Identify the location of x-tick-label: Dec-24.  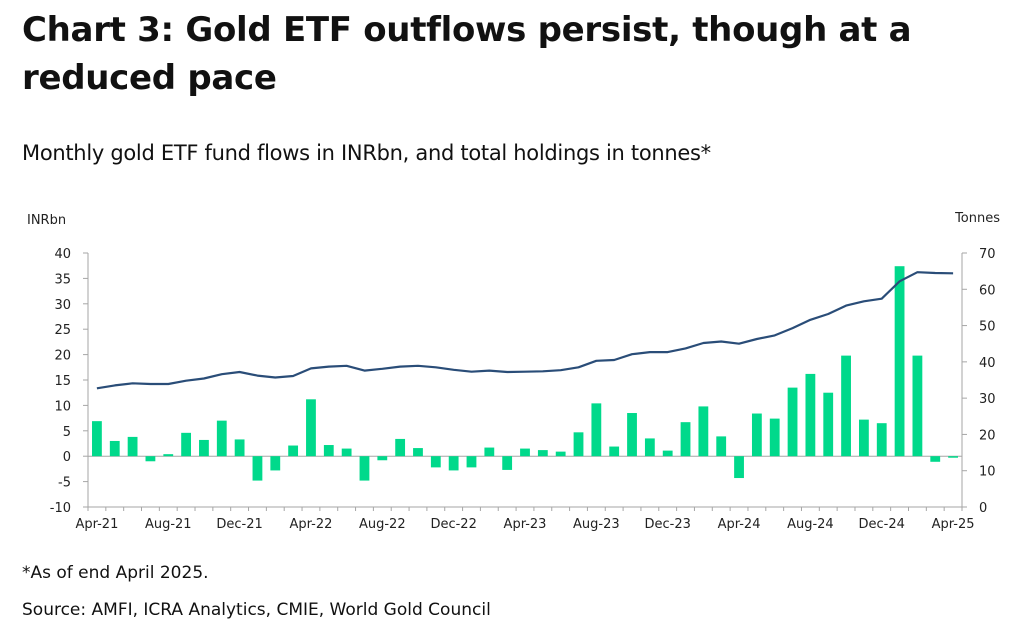
(882, 524).